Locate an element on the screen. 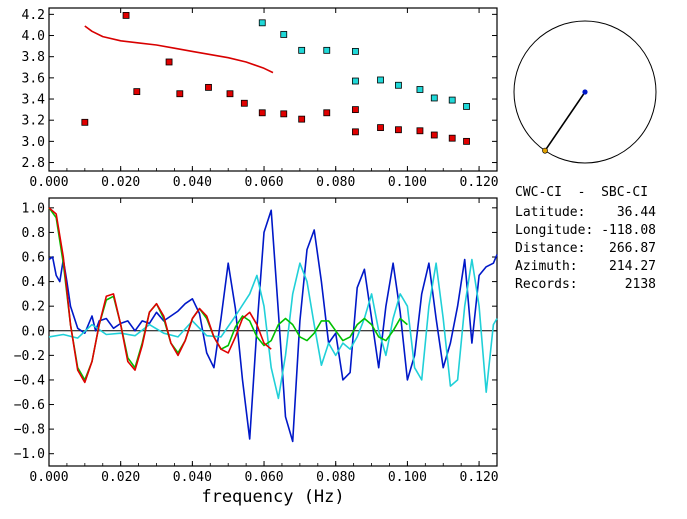  azimuth-indicator is located at coordinates (585, 92).